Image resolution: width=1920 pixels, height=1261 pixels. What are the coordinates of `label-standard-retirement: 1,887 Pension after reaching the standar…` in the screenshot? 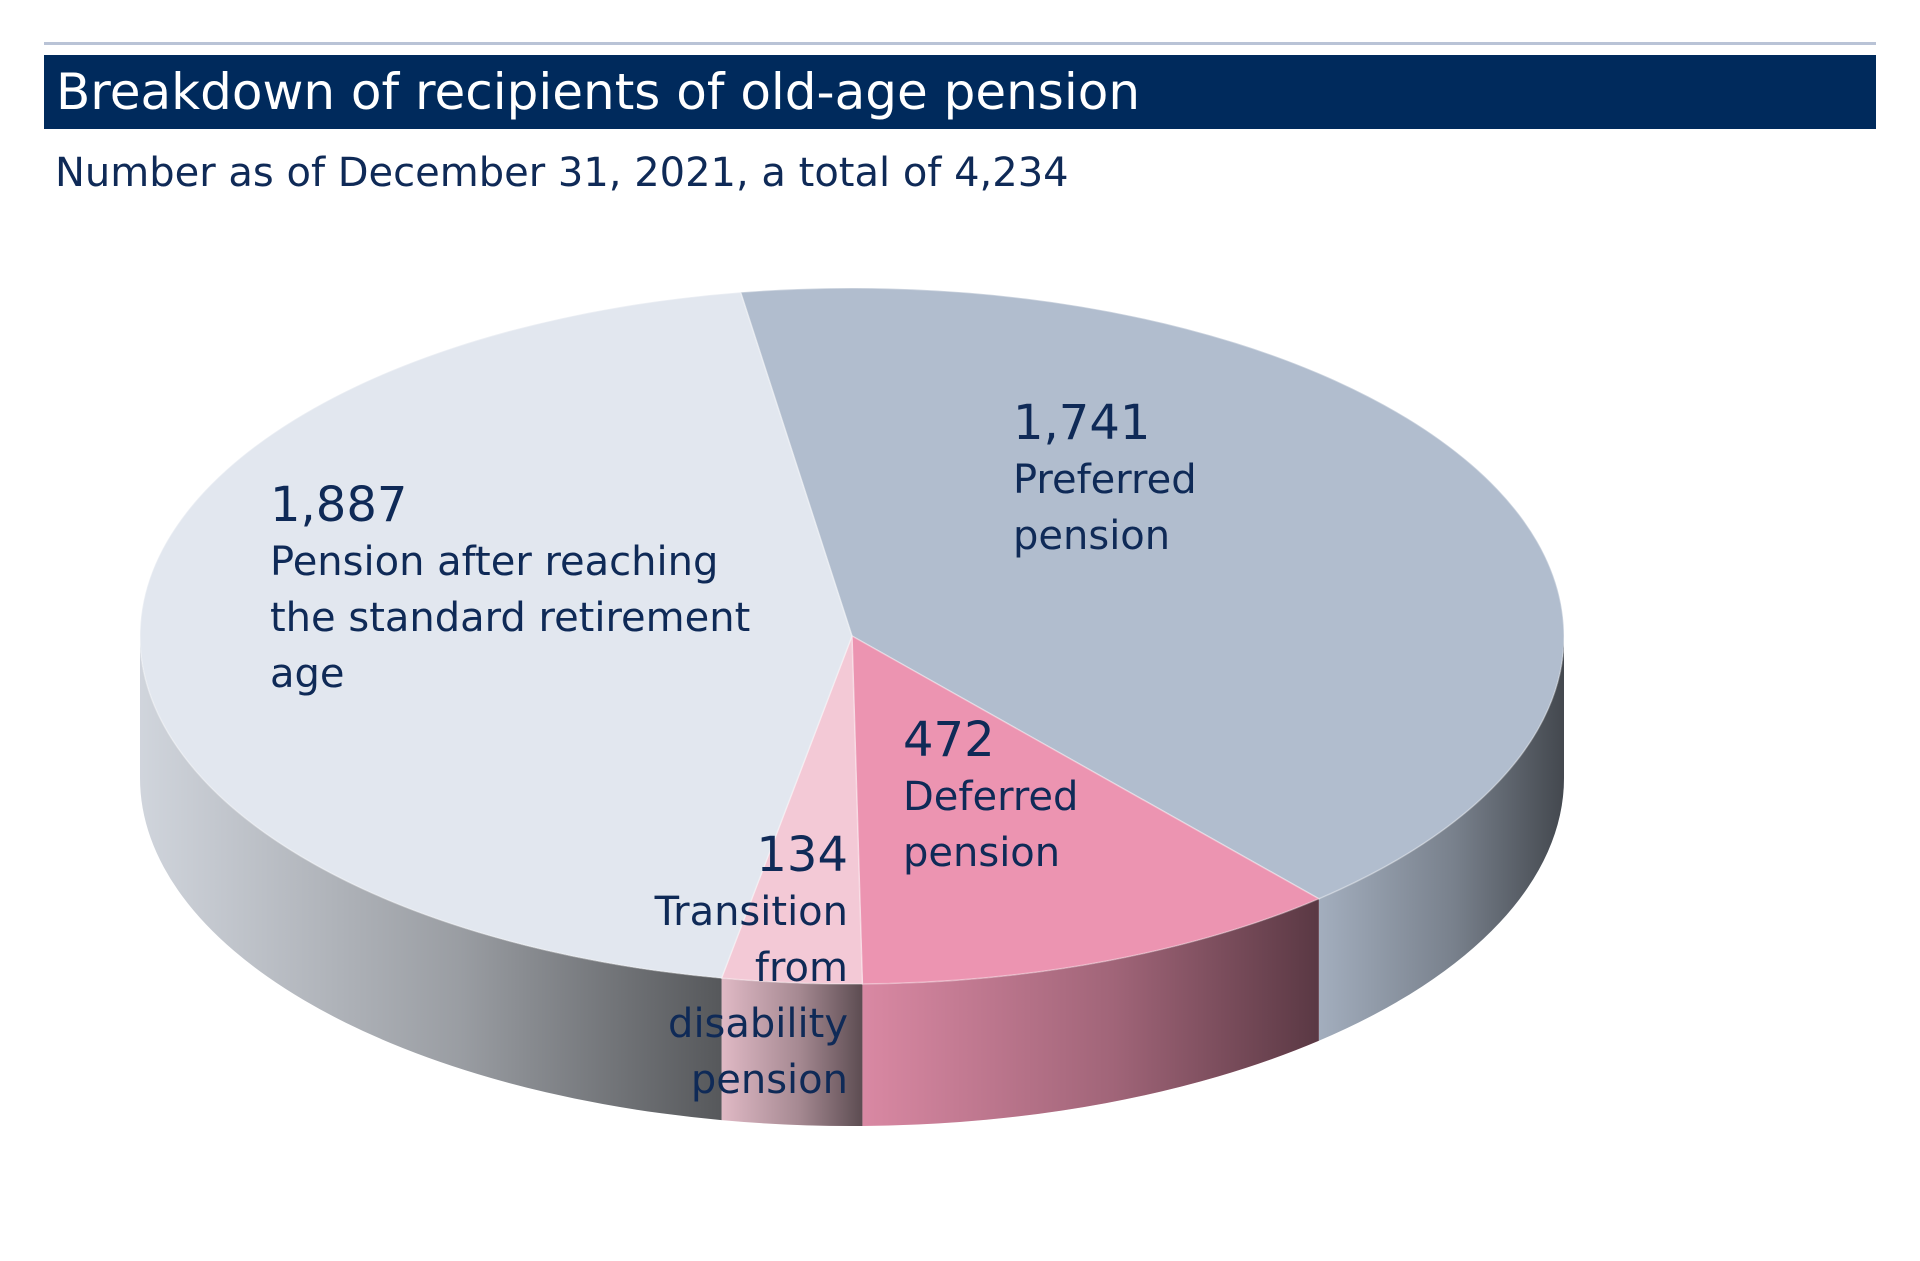 It's located at (530, 589).